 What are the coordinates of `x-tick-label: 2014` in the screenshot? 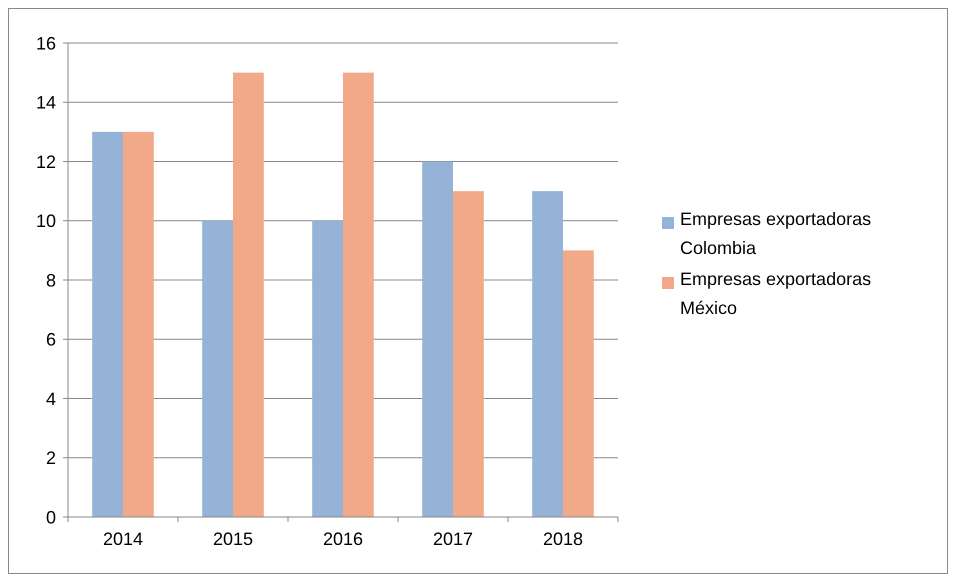 It's located at (123, 539).